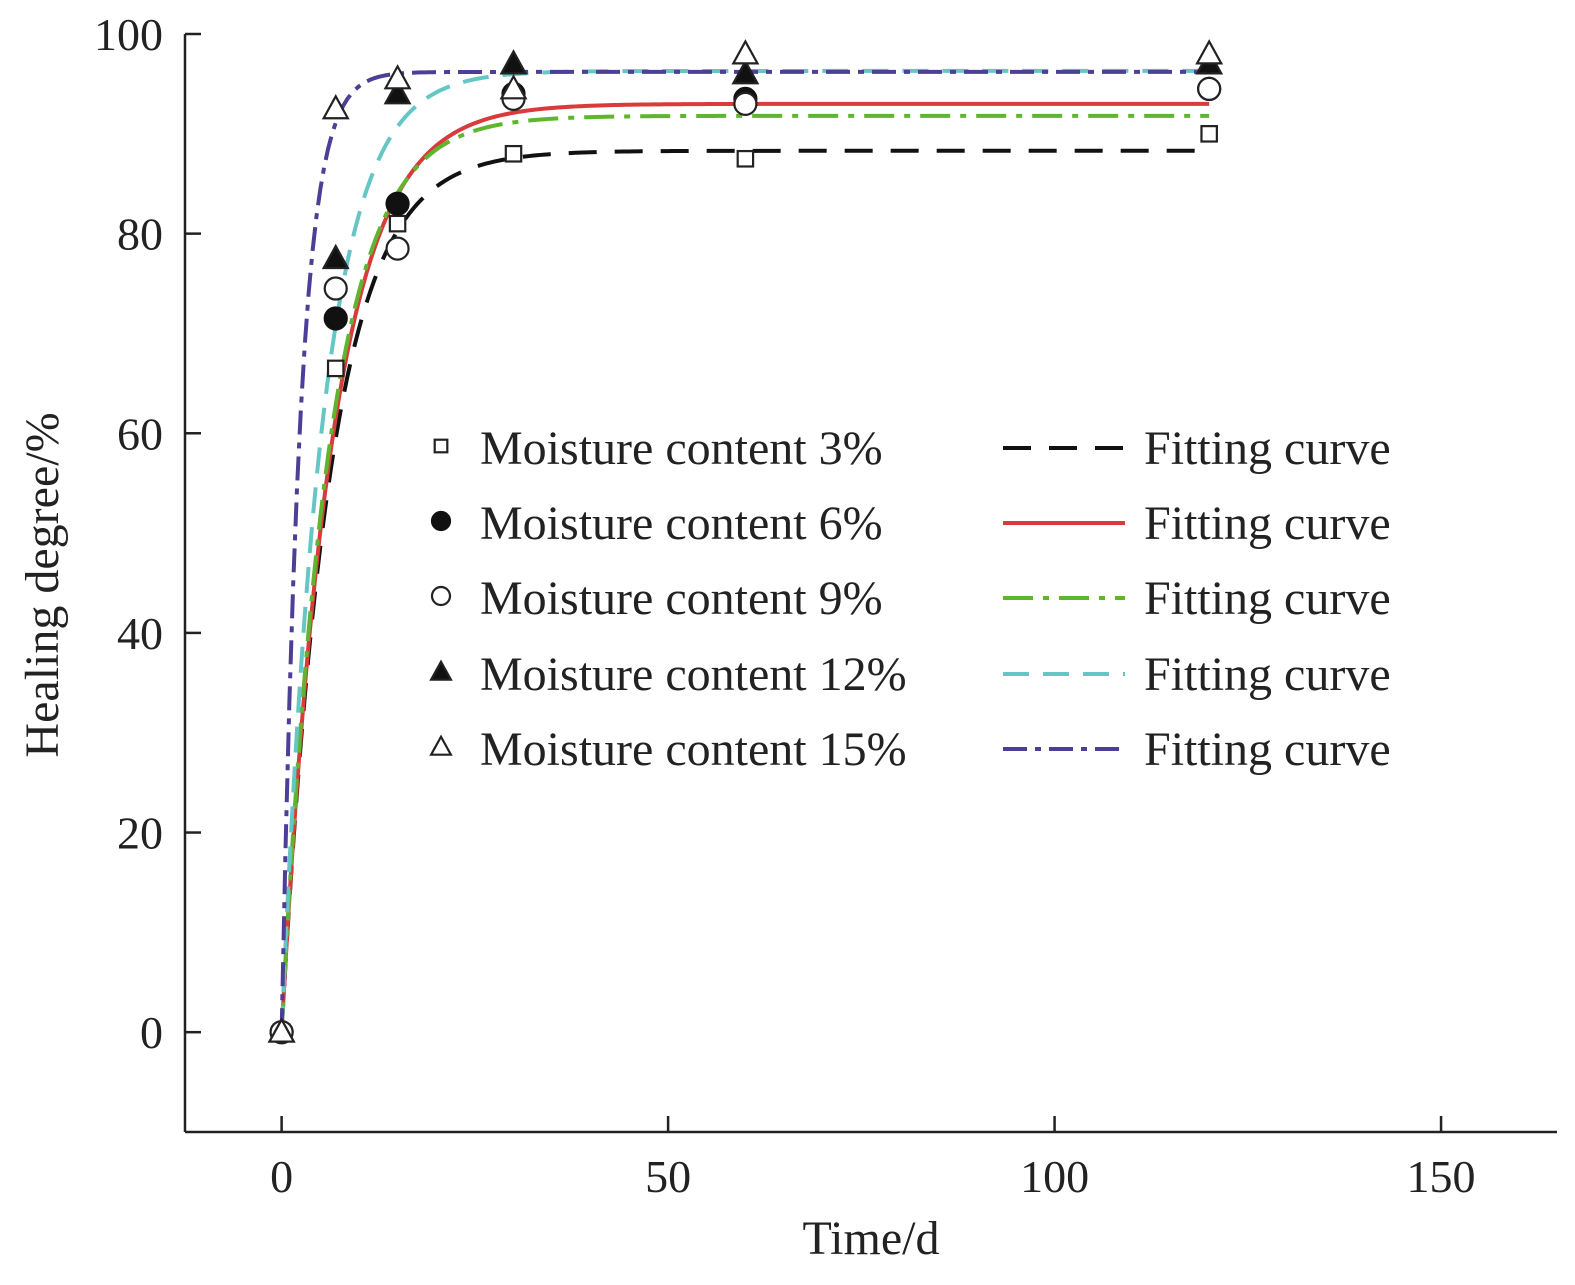  Describe the element at coordinates (681, 448) in the screenshot. I see `legend-label-1: Moisture content 3%` at that location.